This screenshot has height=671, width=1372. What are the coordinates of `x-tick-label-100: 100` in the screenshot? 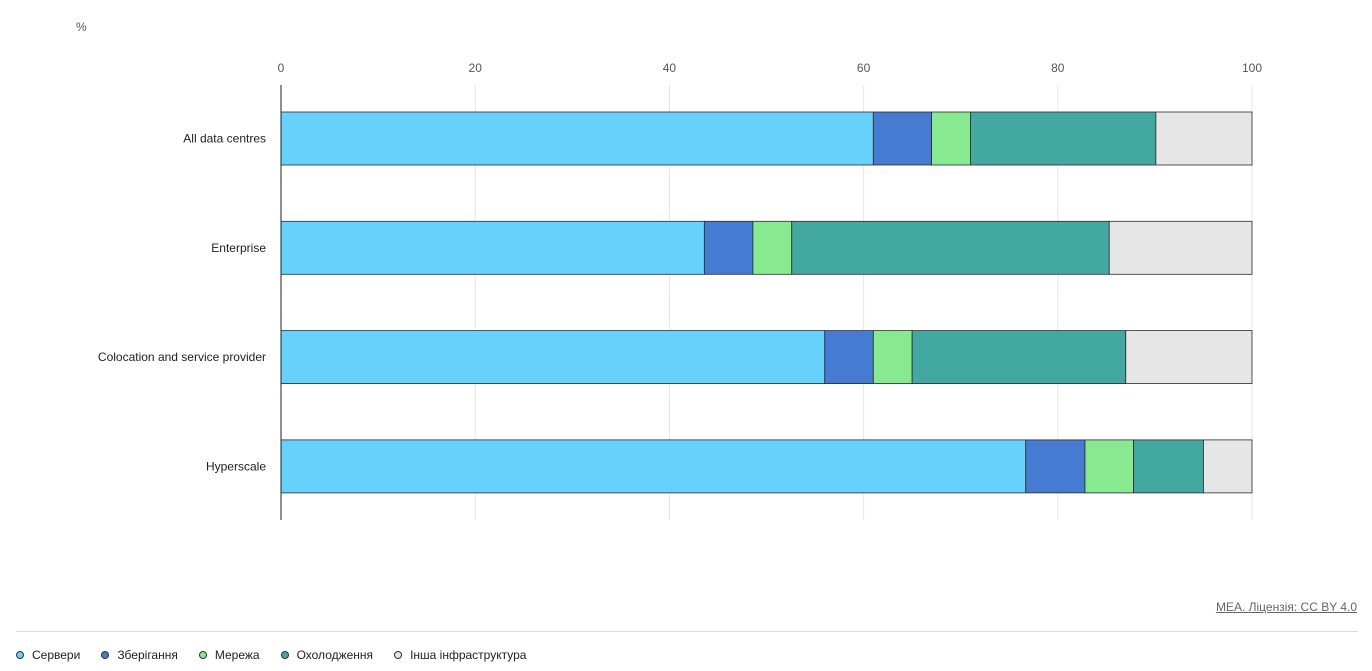 It's located at (1252, 68).